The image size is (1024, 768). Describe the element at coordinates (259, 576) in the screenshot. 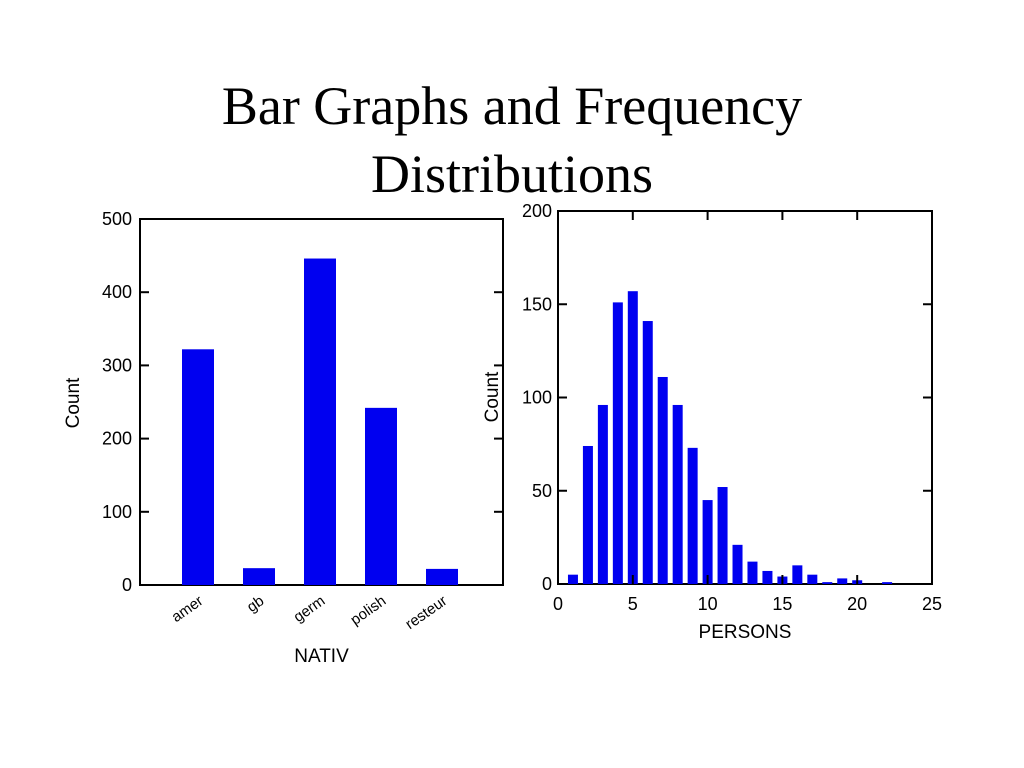

I see `bar-gb` at that location.